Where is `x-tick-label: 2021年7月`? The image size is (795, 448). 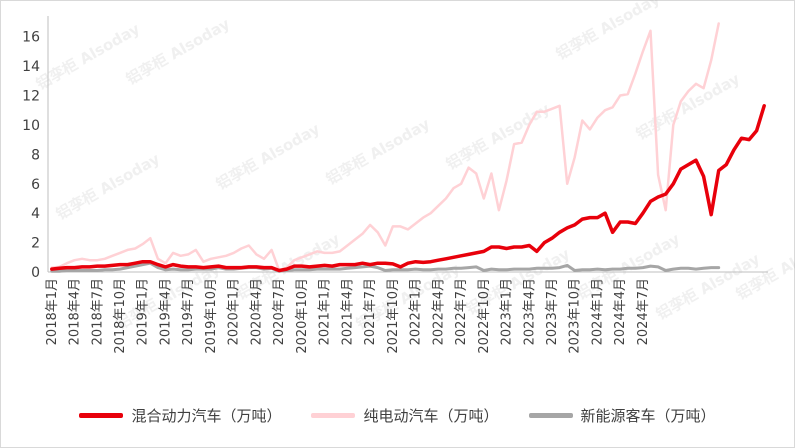
x-tick-label: 2021年7月 is located at coordinates (370, 311).